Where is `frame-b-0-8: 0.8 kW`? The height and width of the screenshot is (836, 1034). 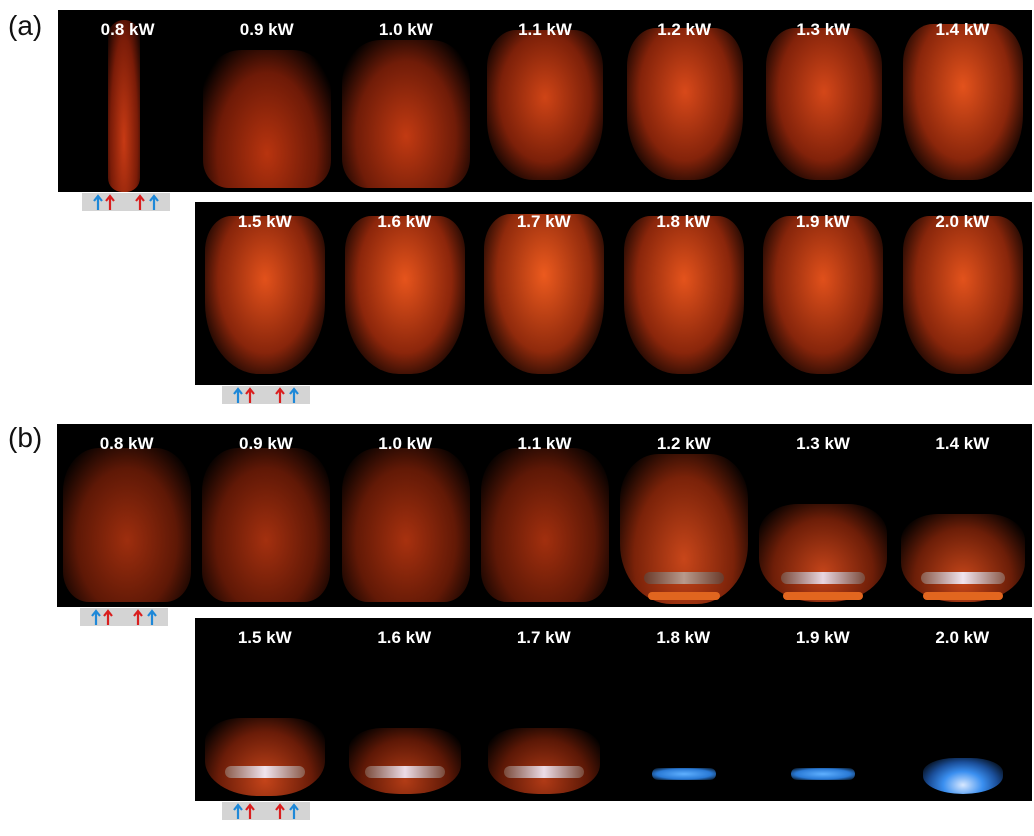
frame-b-0-8: 0.8 kW is located at coordinates (126, 515).